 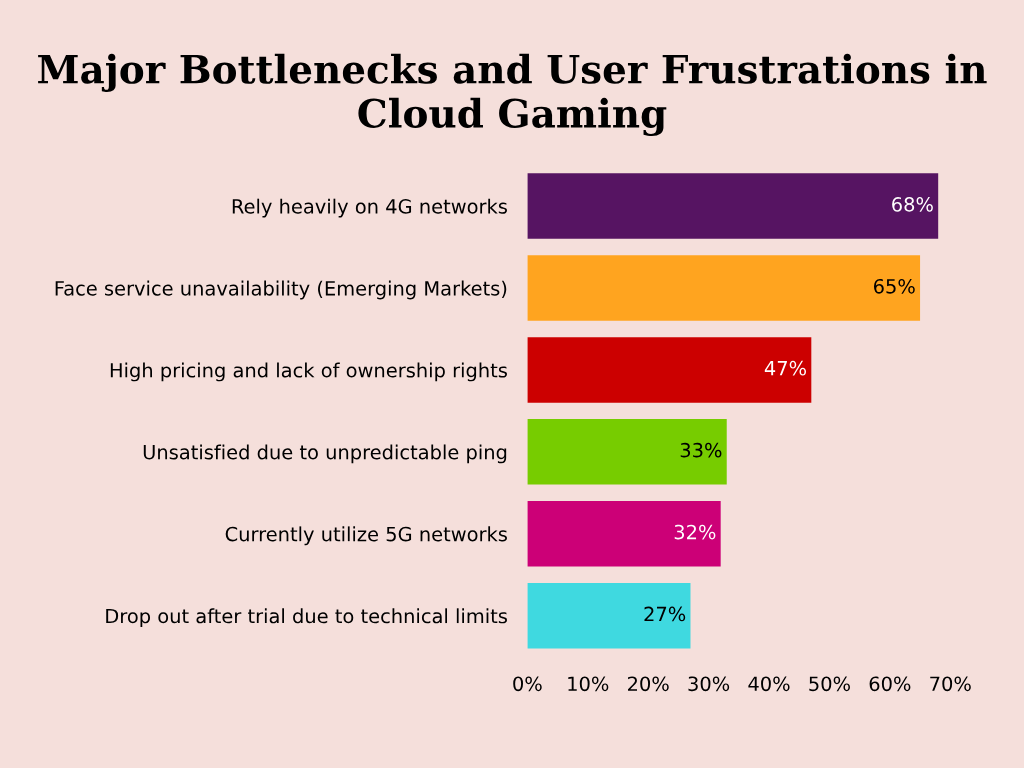 I want to click on y-tick-label: Rely heavily on 4G networks, so click(x=369, y=208).